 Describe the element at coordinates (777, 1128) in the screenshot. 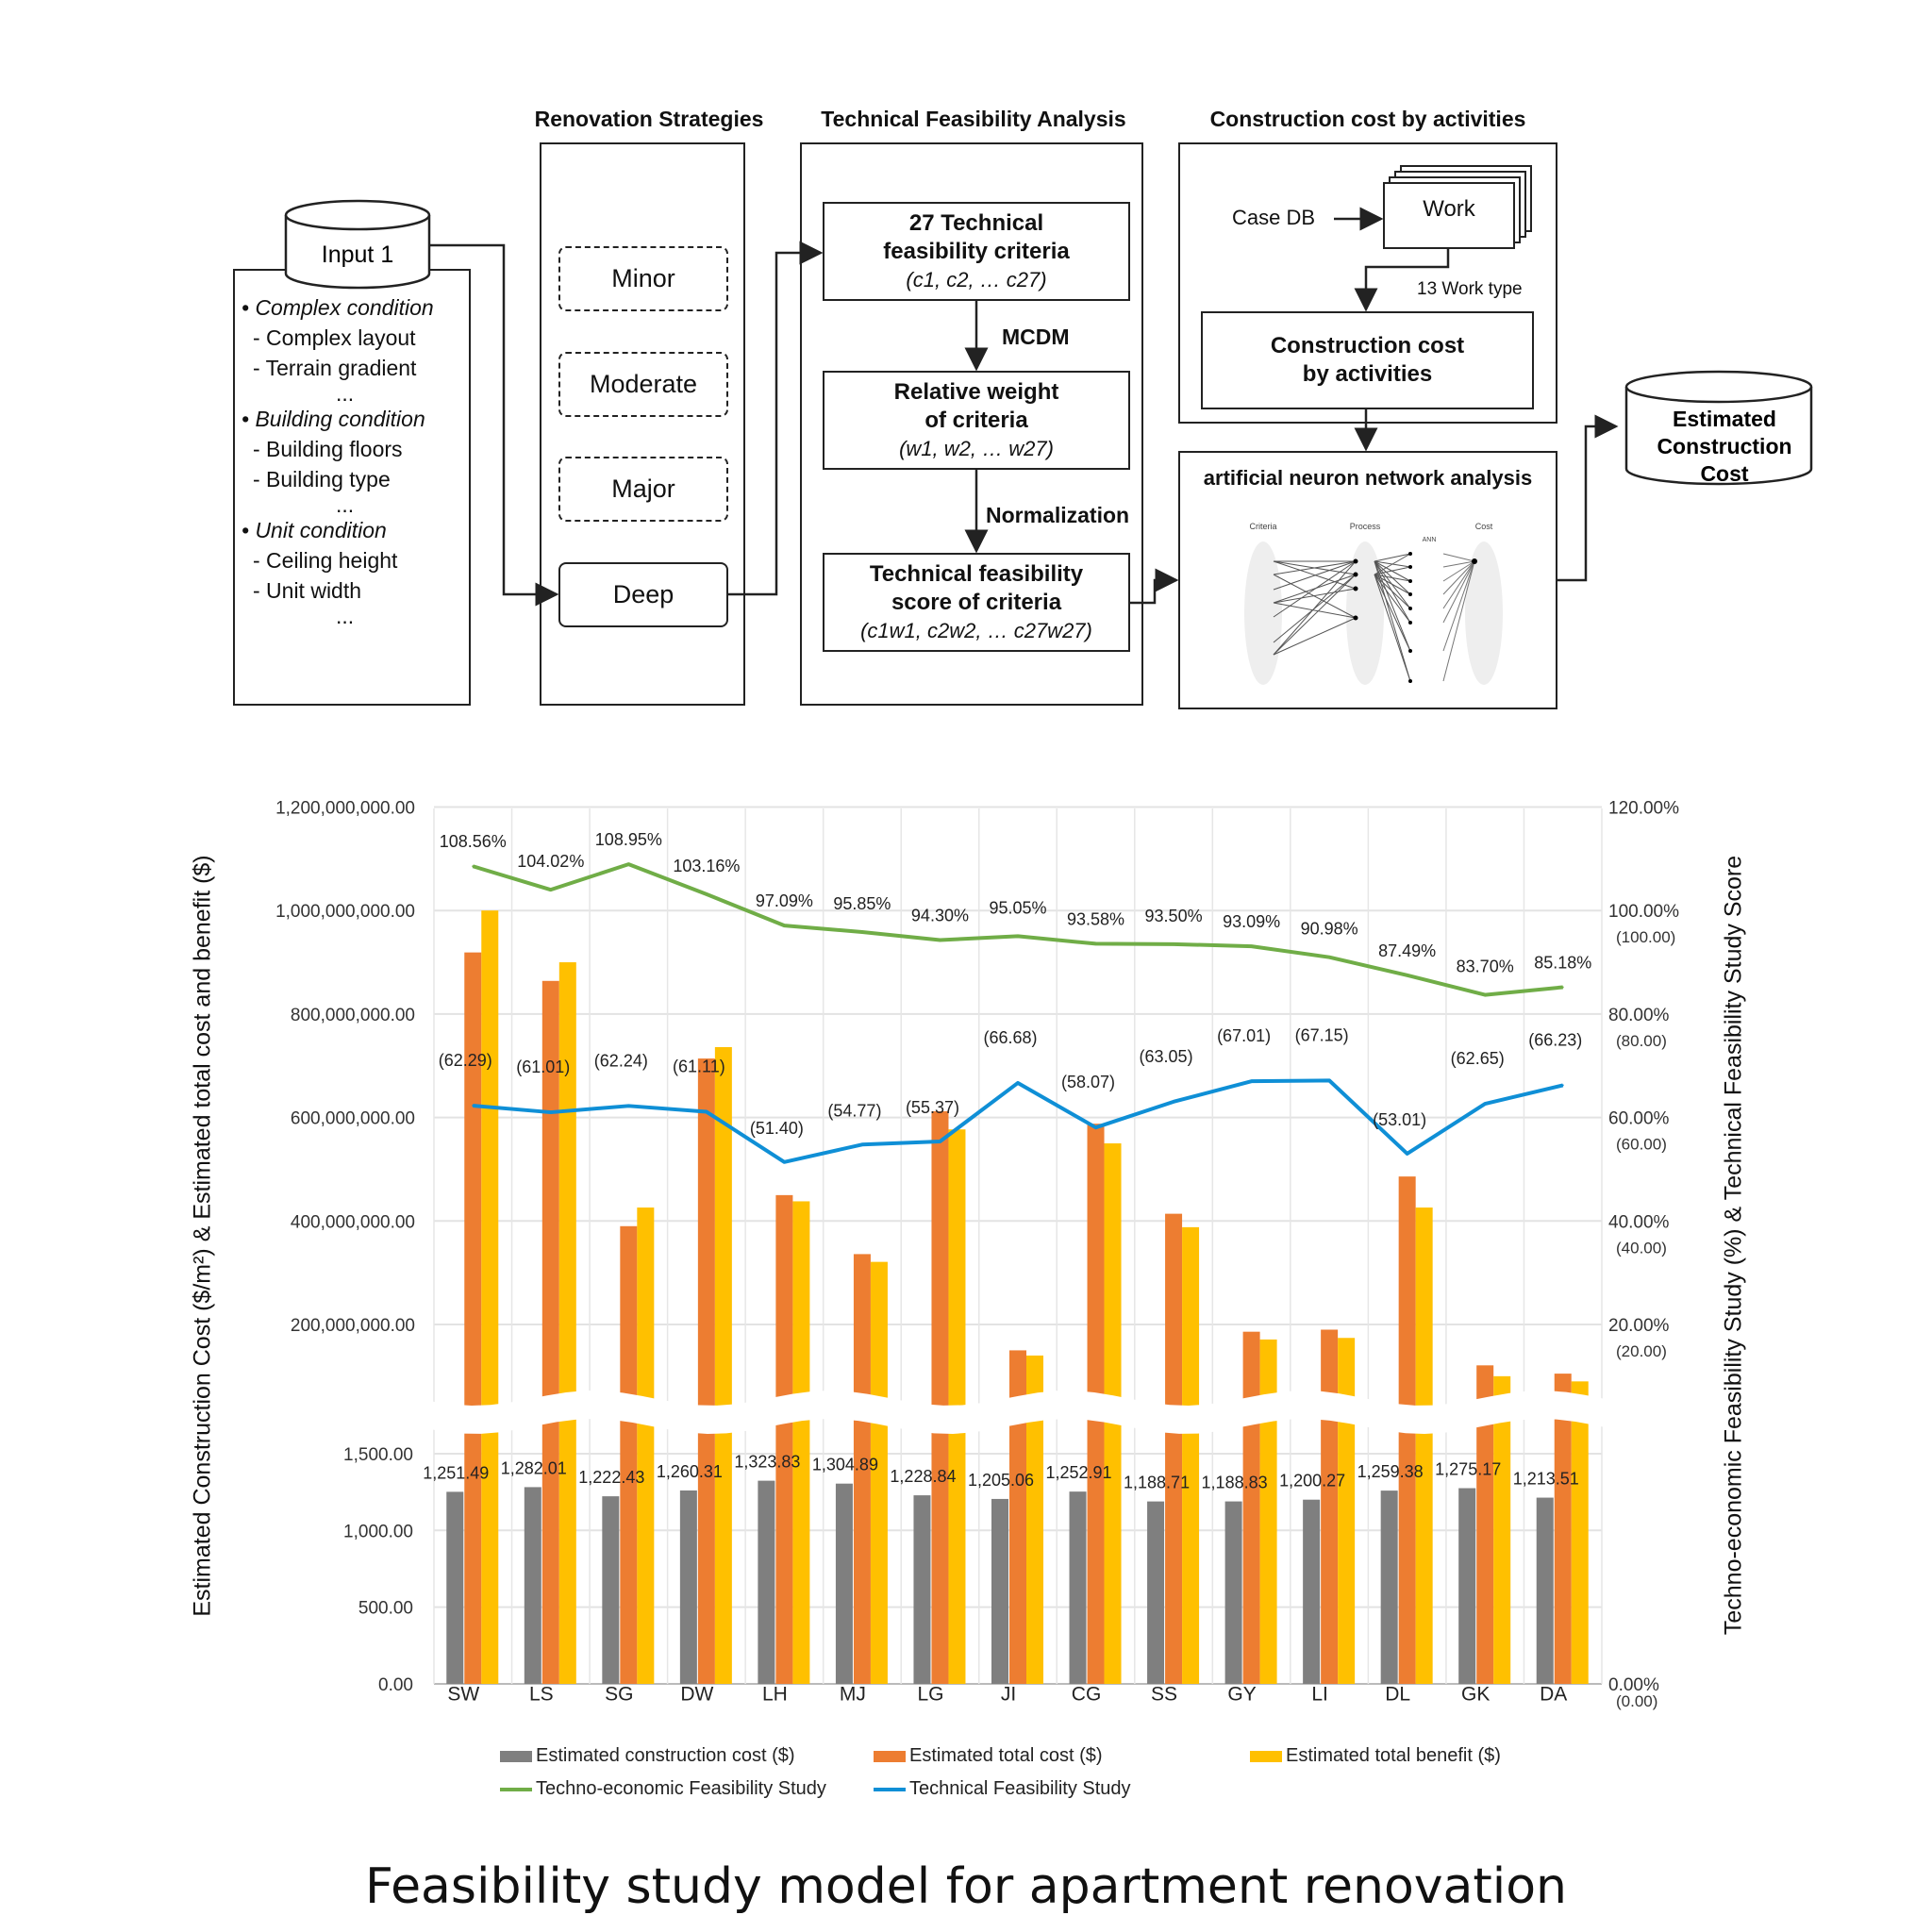

I see `data-label-technical: (51.40)` at that location.